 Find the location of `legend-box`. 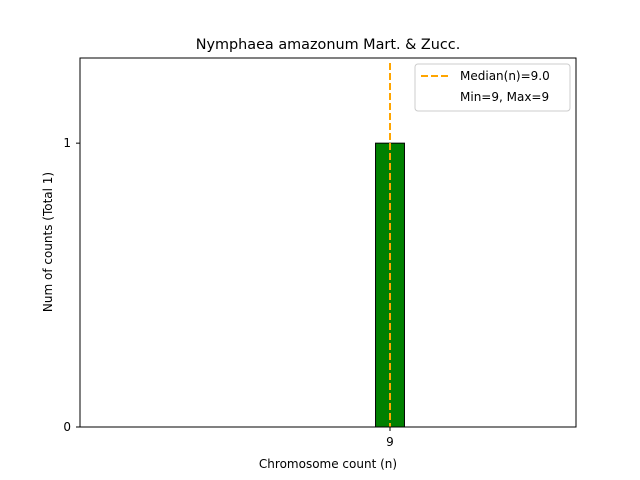

legend-box is located at coordinates (492, 87).